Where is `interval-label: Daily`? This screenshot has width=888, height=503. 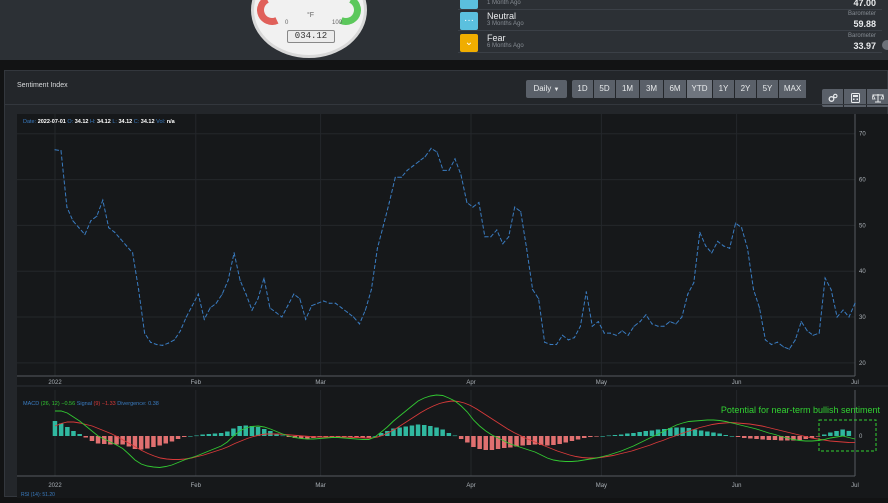 interval-label: Daily is located at coordinates (542, 88).